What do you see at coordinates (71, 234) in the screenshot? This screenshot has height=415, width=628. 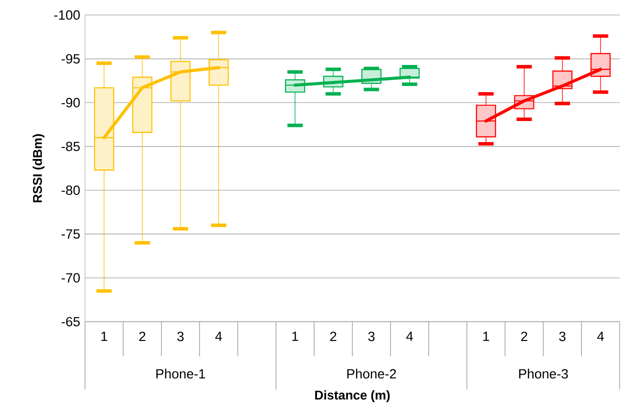 I see `y-tick-label: -75` at bounding box center [71, 234].